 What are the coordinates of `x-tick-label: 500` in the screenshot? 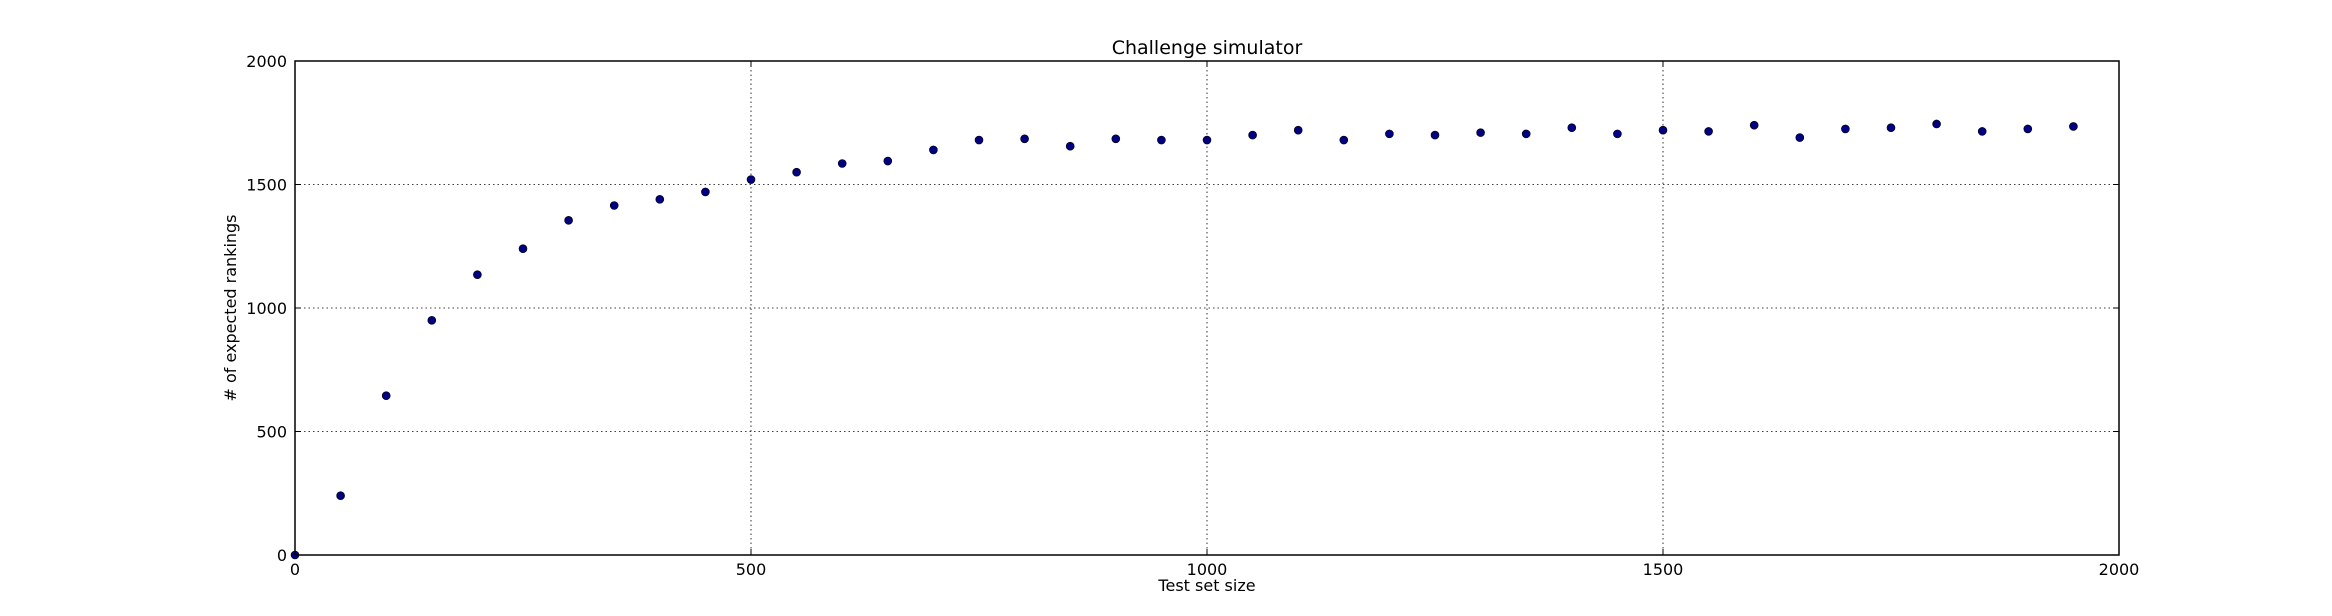 It's located at (751, 569).